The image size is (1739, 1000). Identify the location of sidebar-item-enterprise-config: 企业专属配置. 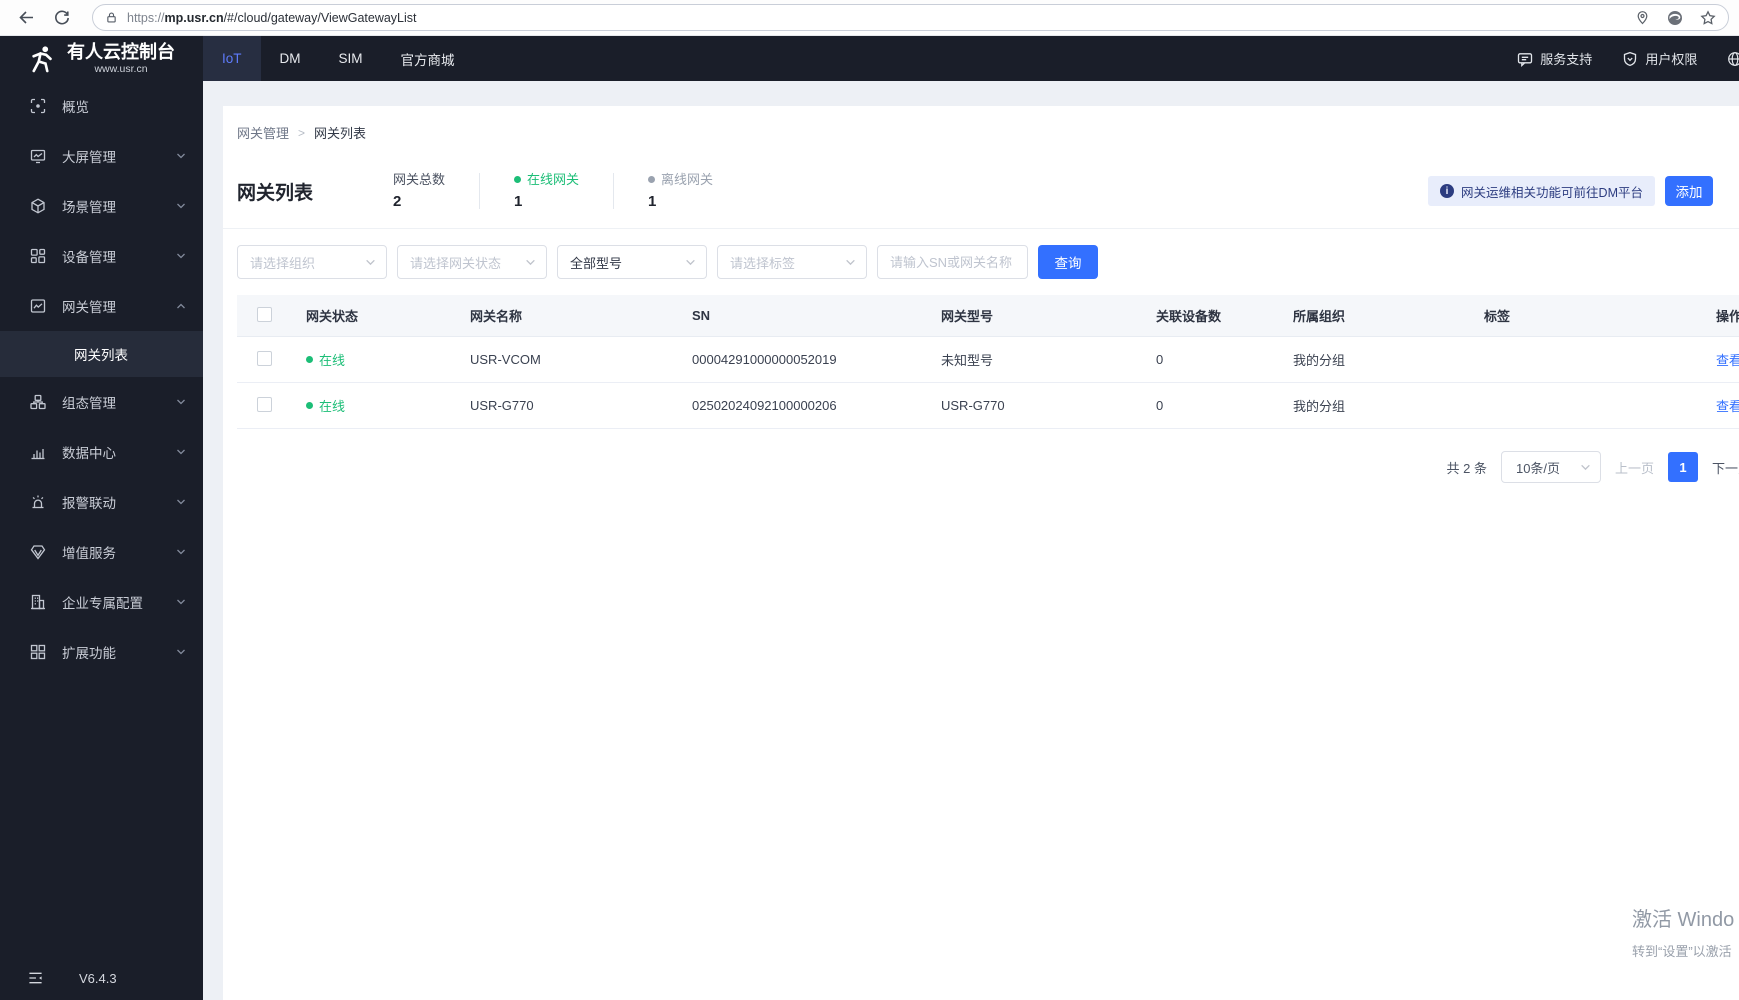
(101, 602).